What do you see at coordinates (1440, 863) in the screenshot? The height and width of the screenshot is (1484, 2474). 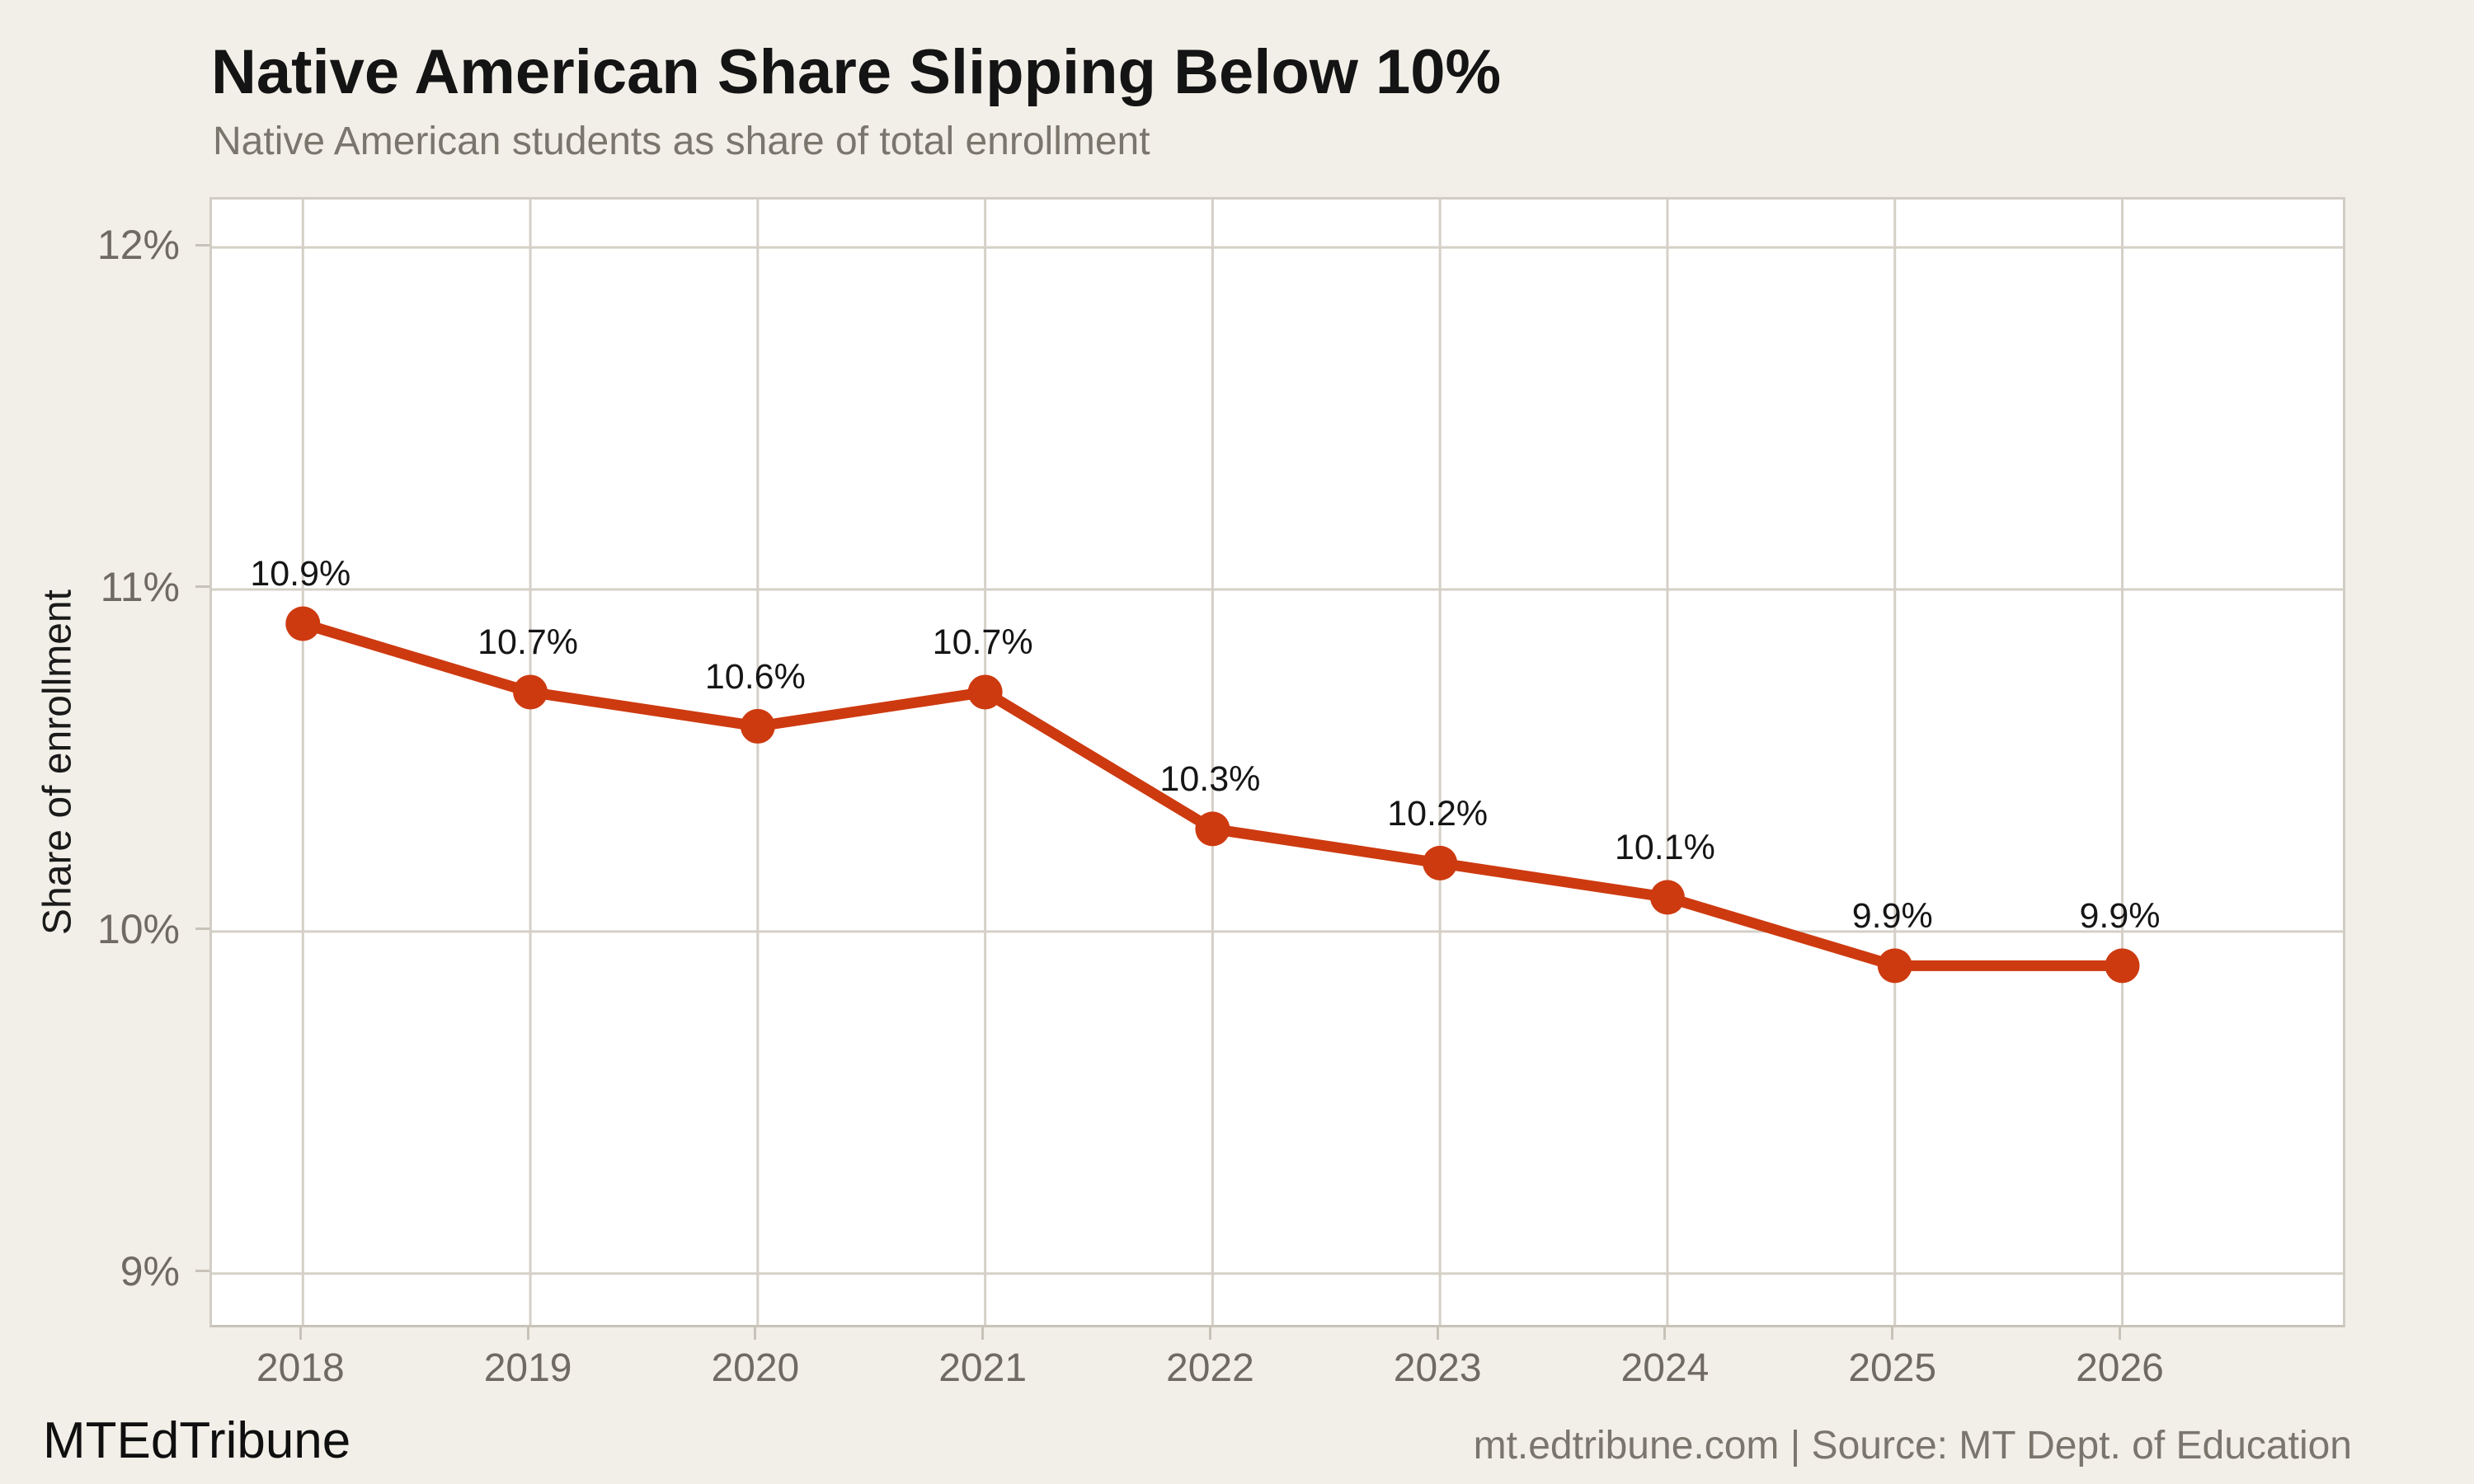 I see `data-point-2023` at bounding box center [1440, 863].